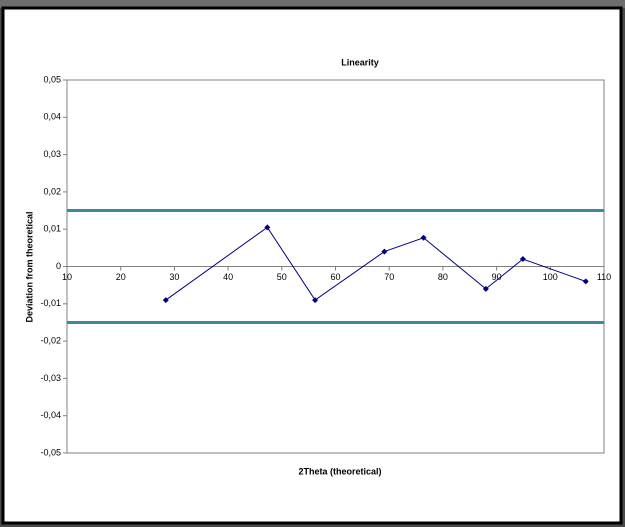 The image size is (625, 527). I want to click on window-top, so click(312, 4).